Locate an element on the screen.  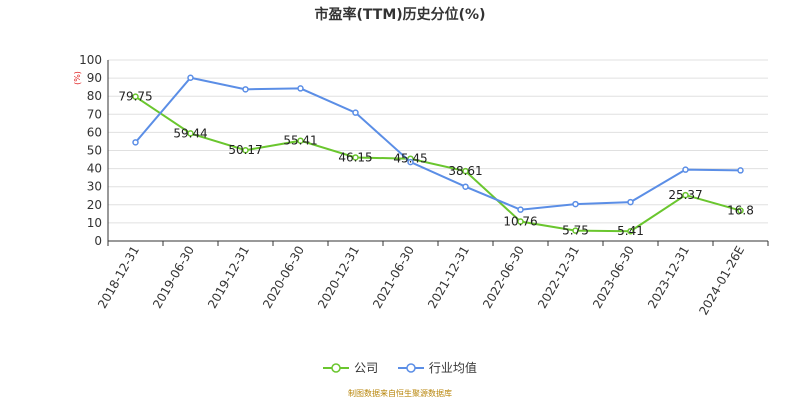
x-tick-label: 2019-12-31 is located at coordinates (228, 277).